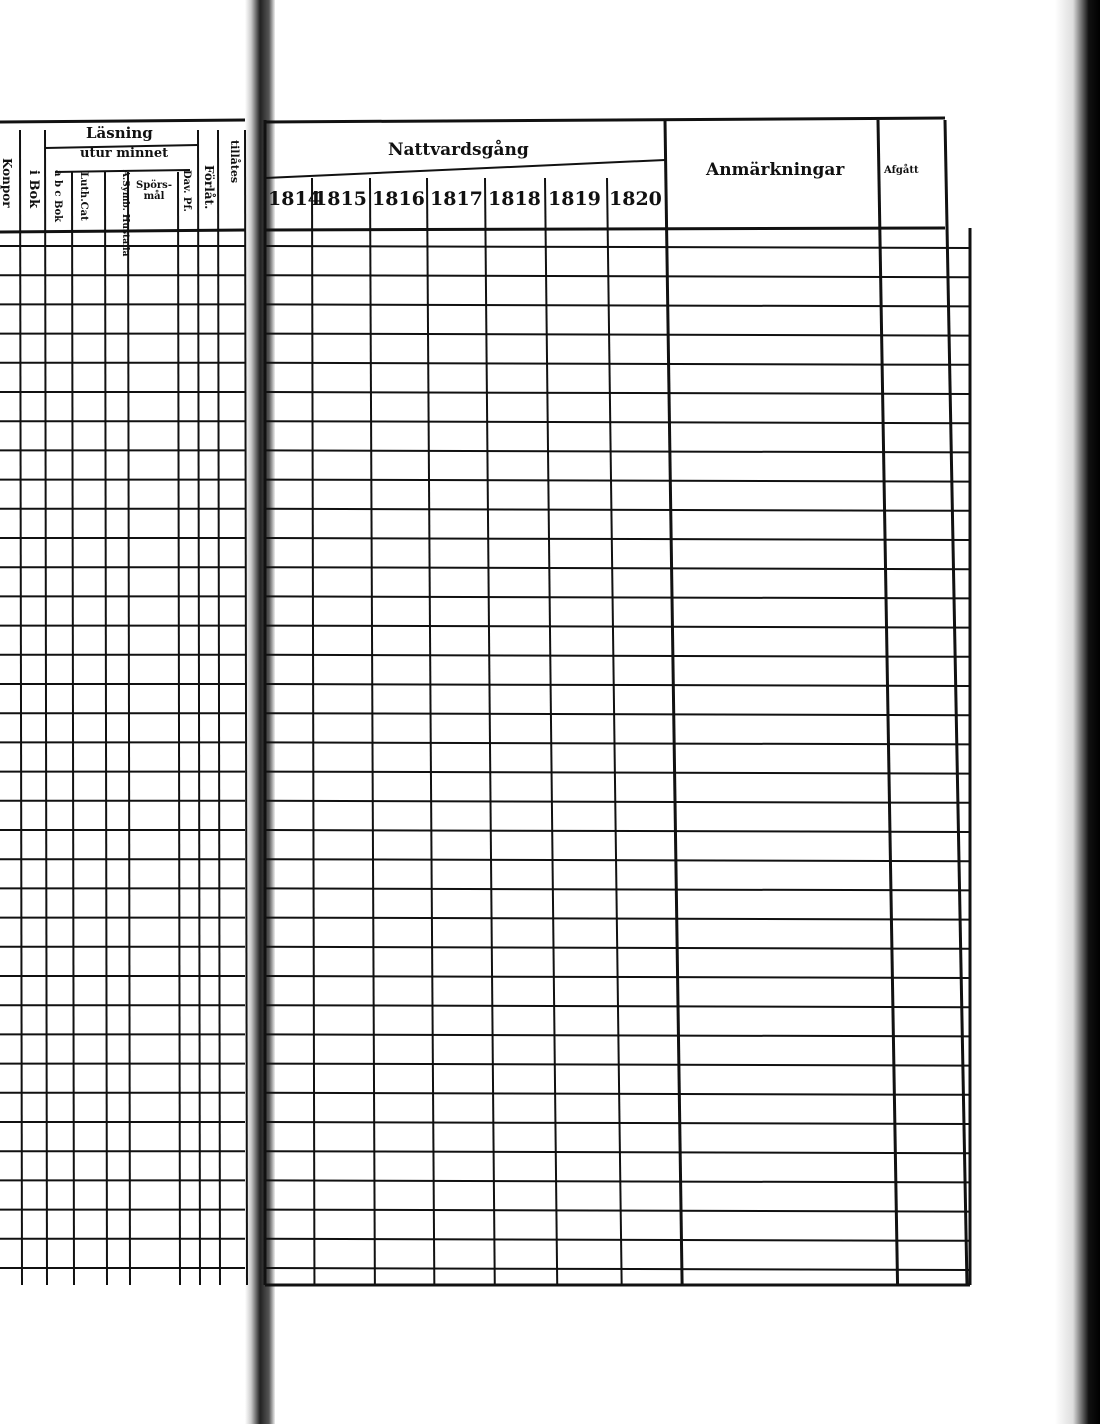 The width and height of the screenshot is (1100, 1424). What do you see at coordinates (186, 191) in the screenshot?
I see `col-header-dav-pf: Dav. Pf.` at bounding box center [186, 191].